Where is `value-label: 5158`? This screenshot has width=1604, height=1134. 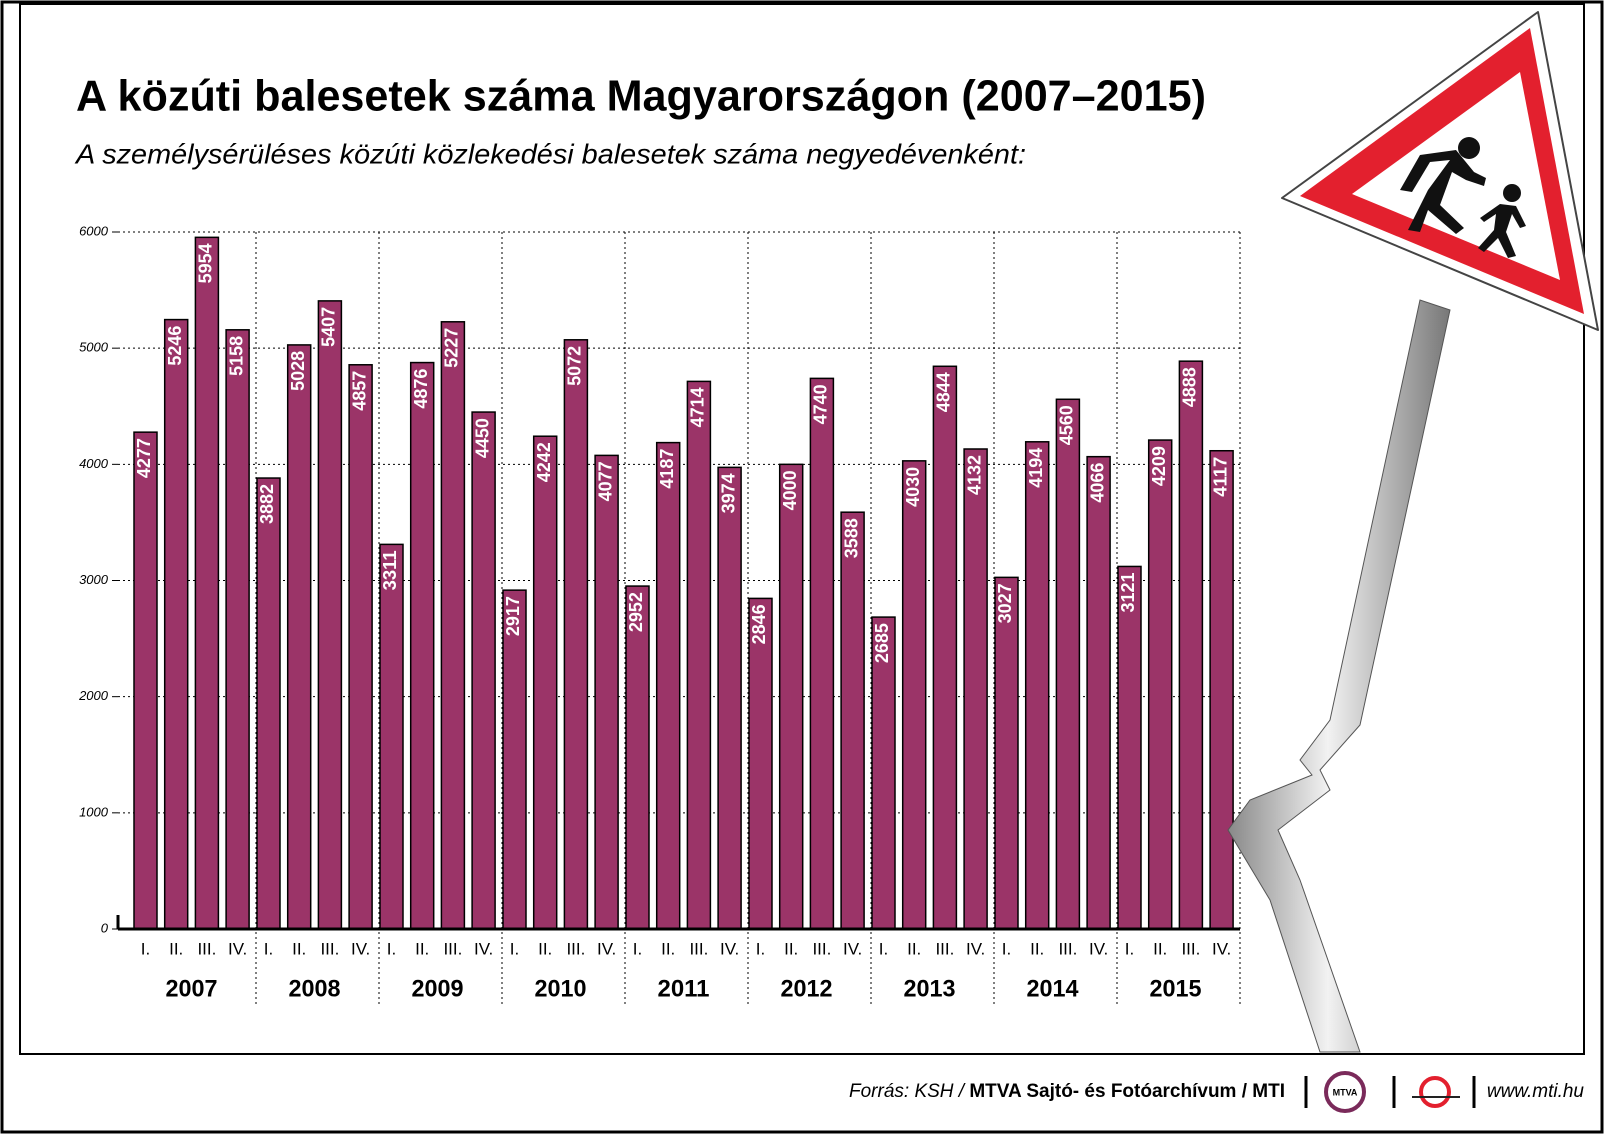
value-label: 5158 is located at coordinates (236, 356).